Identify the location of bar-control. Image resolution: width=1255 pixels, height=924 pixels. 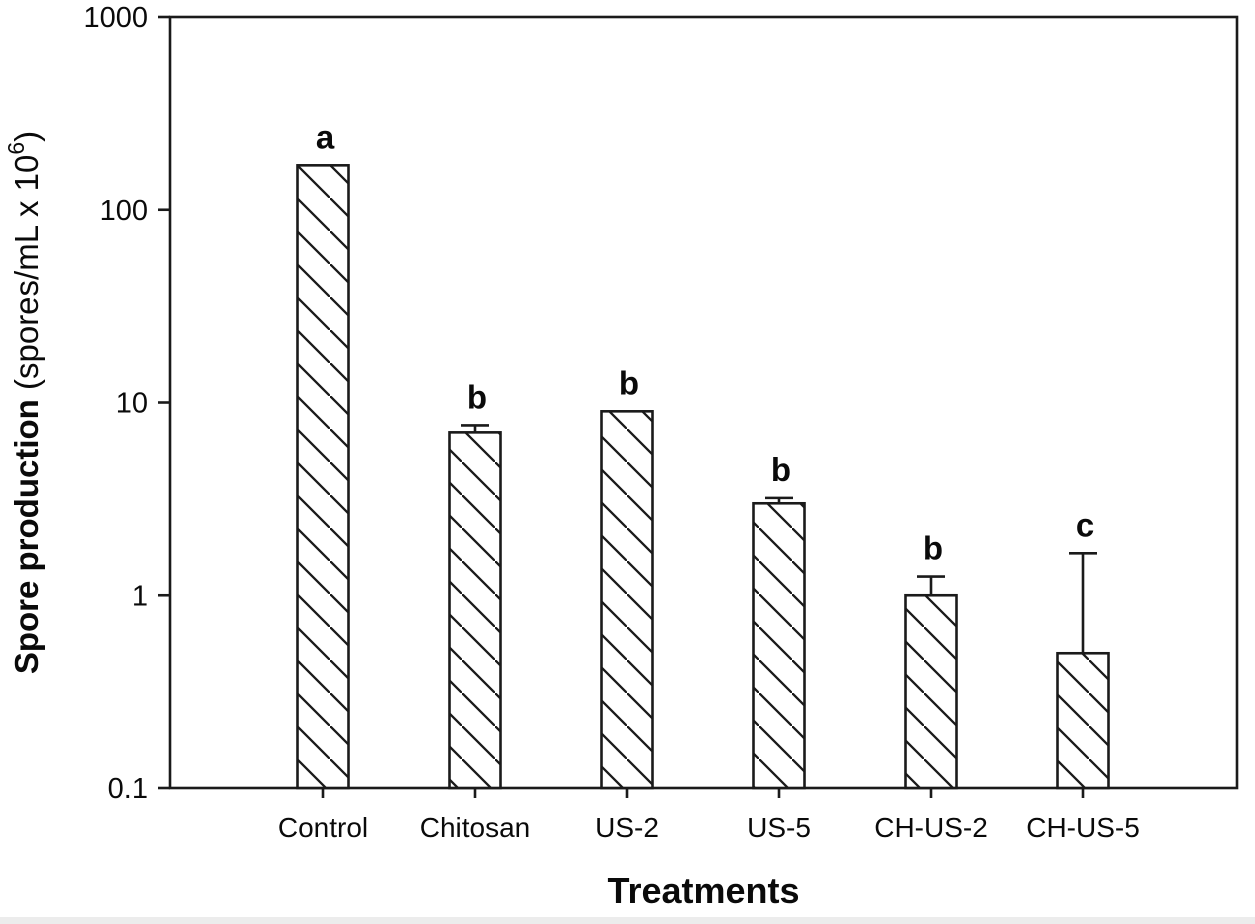
(323, 477).